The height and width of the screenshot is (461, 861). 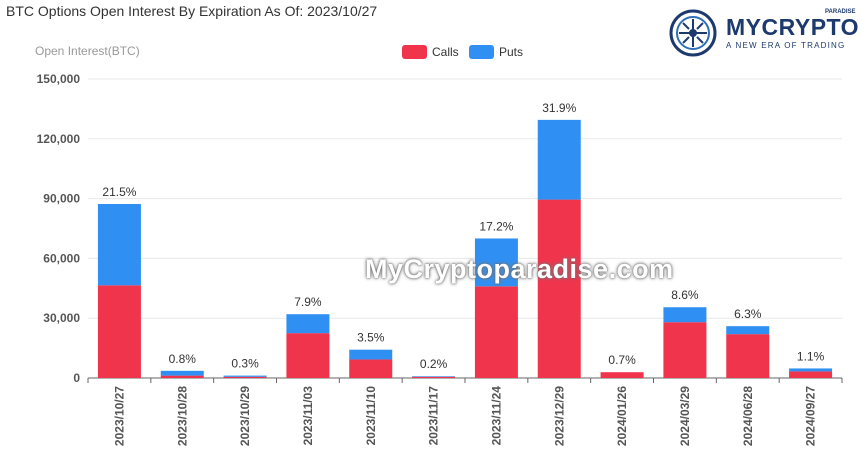 I want to click on brand-logo: PARADISE MYCRYPTO A NEW ERA OF TRADING, so click(x=763, y=33).